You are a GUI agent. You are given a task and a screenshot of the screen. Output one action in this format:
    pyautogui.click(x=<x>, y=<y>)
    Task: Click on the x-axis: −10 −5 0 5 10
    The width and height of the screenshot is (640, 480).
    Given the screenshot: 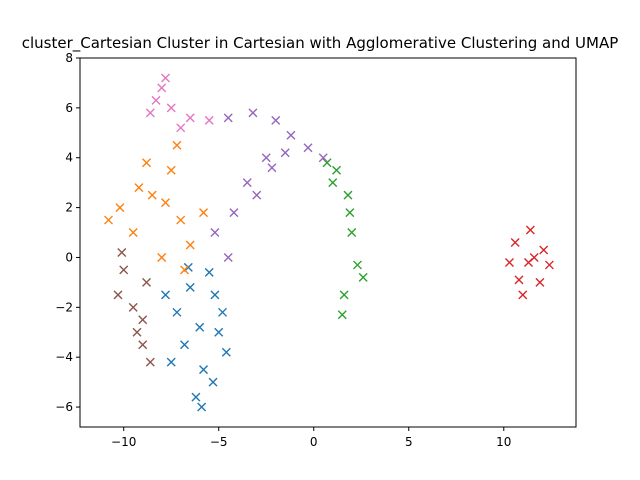 What is the action you would take?
    pyautogui.click(x=311, y=438)
    